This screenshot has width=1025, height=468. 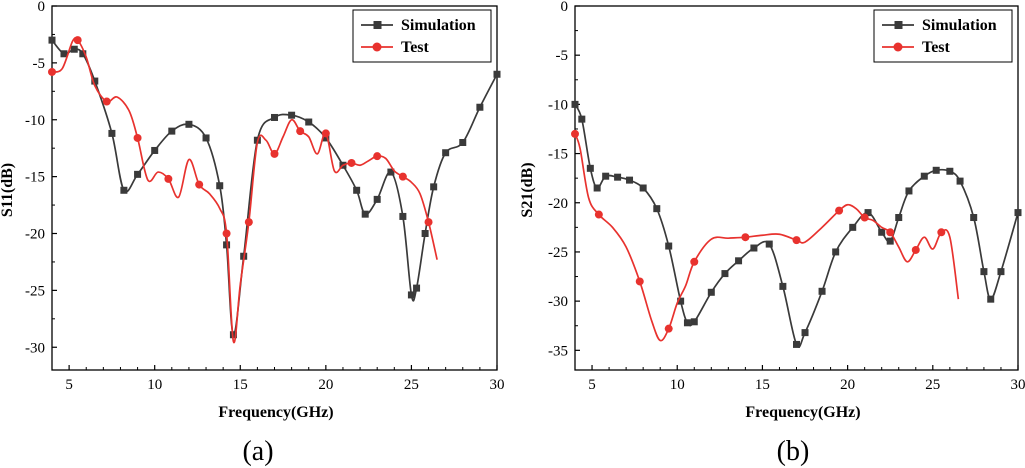 What do you see at coordinates (275, 412) in the screenshot?
I see `panel-a-xlabel: Frequency(GHz)` at bounding box center [275, 412].